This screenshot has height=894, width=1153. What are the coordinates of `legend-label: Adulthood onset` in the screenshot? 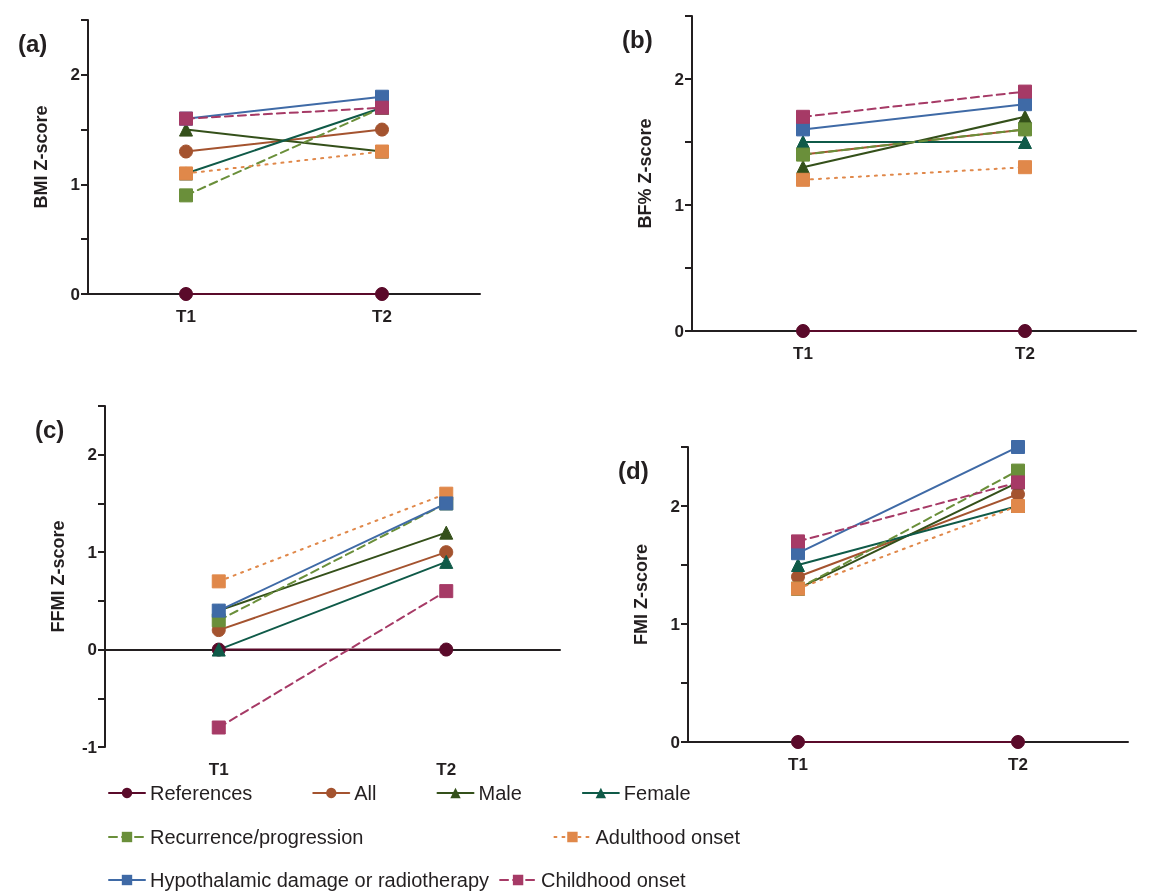 It's located at (668, 837).